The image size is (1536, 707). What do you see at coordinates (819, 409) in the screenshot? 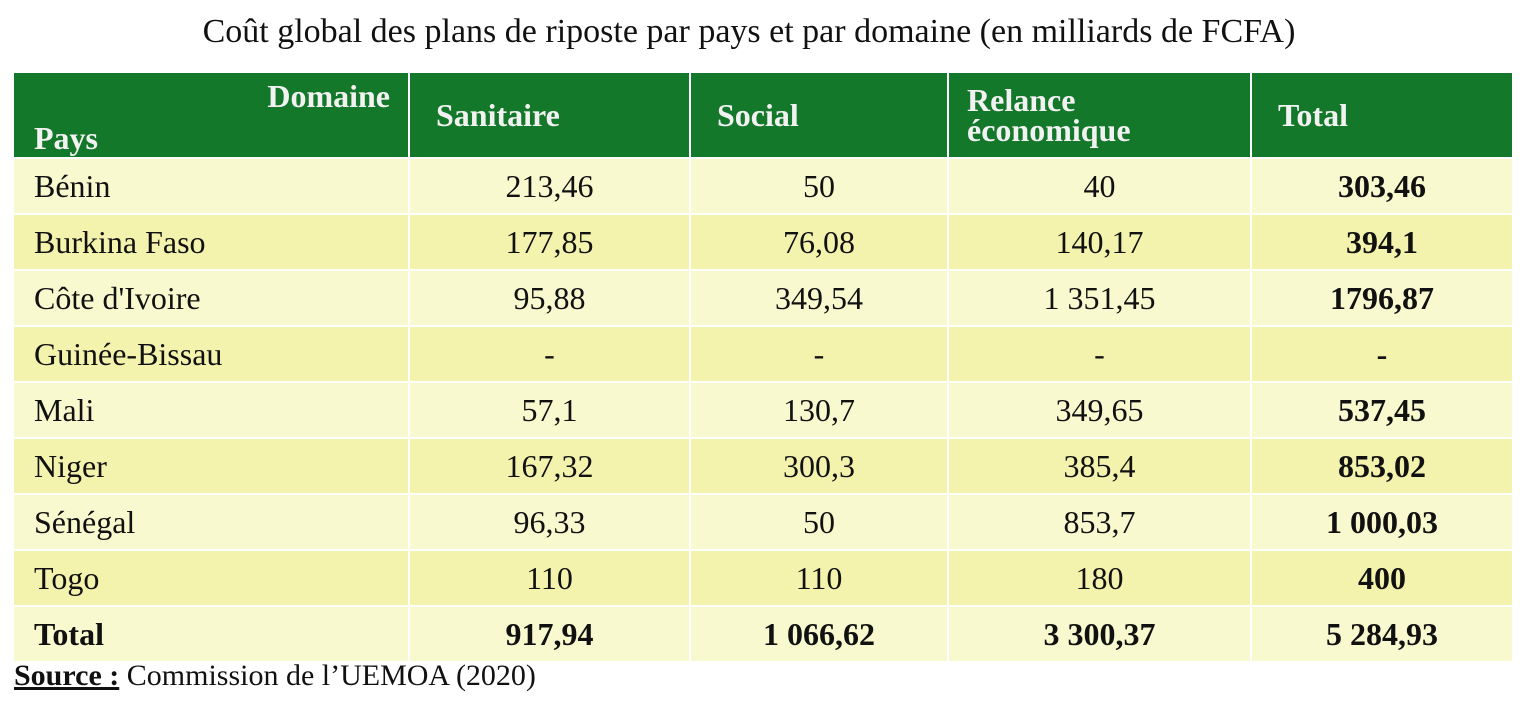
I see `value-cell: 130,7` at bounding box center [819, 409].